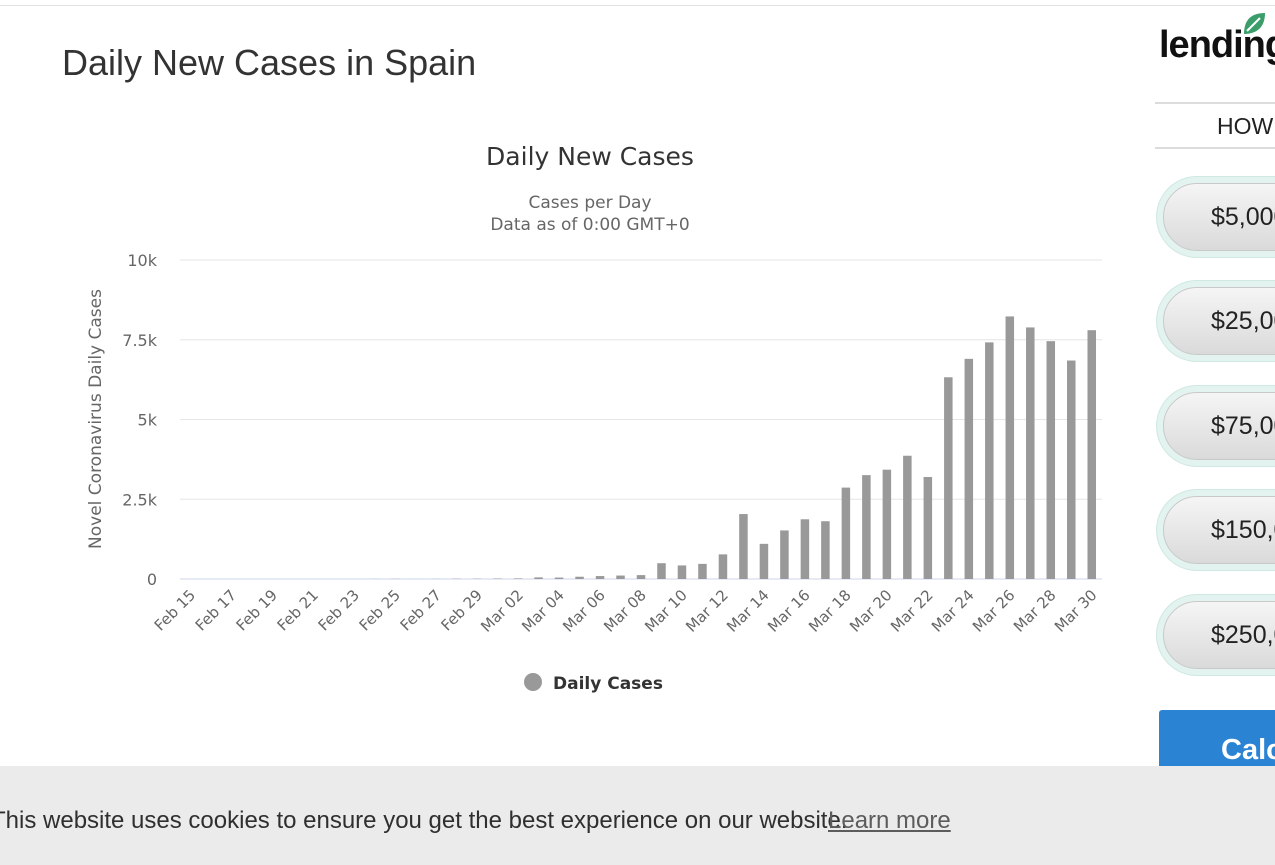 Image resolution: width=1275 pixels, height=865 pixels. I want to click on chart-subtitle-line2: Data as of 0:00 GMT+0, so click(589, 225).